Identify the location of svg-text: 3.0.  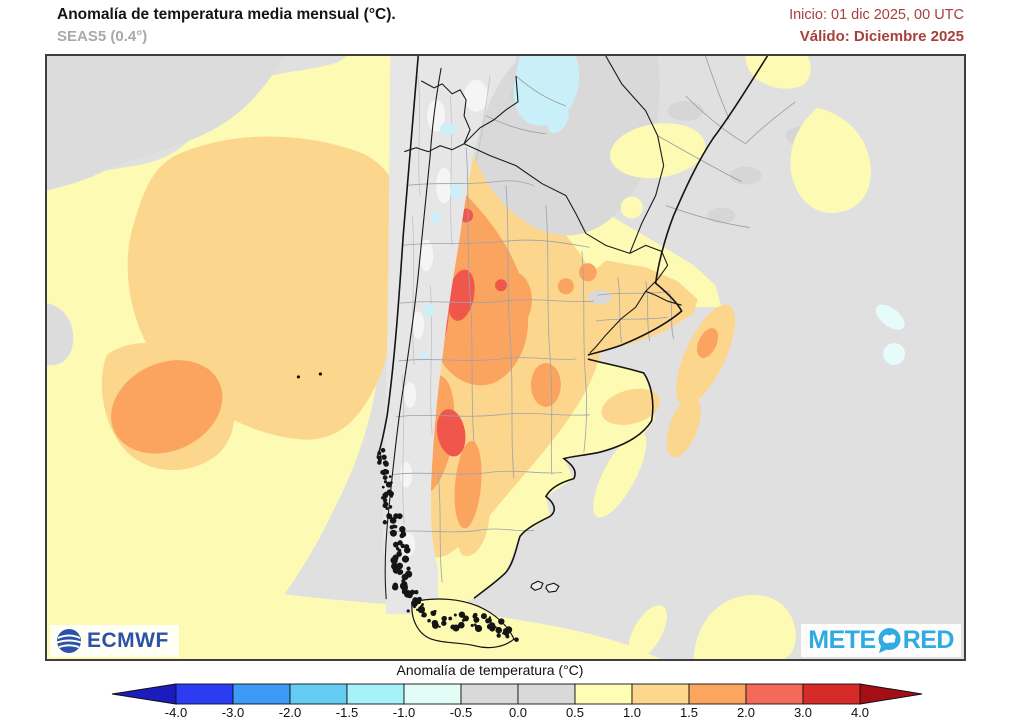
(803, 712).